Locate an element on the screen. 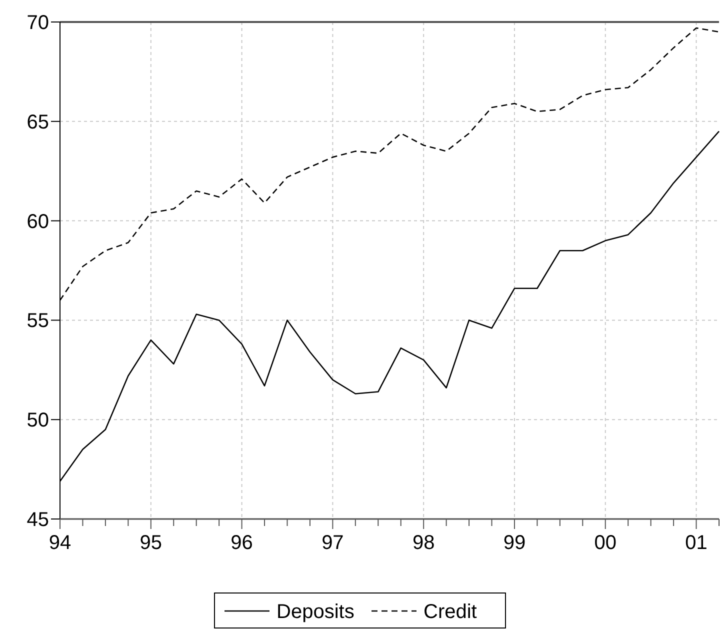 This screenshot has height=631, width=720. x-tick-label: 95 is located at coordinates (151, 543).